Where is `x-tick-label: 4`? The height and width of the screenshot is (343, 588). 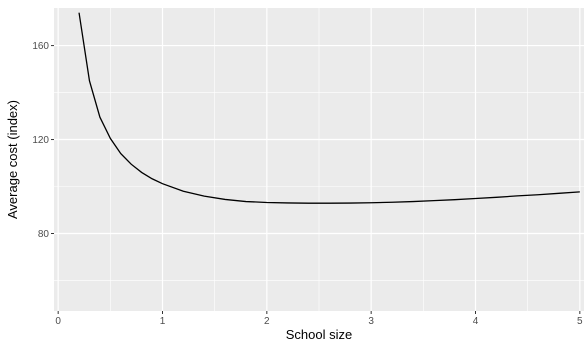
x-tick-label: 4 is located at coordinates (476, 321).